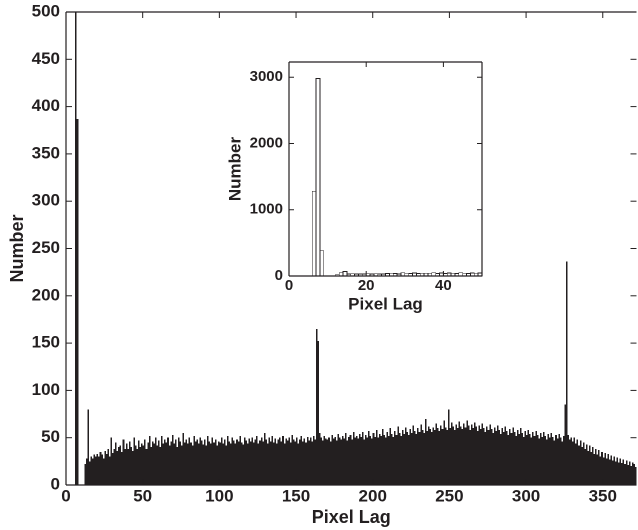 Image resolution: width=638 pixels, height=530 pixels. Describe the element at coordinates (266, 142) in the screenshot. I see `y-tick-label: 2000` at that location.